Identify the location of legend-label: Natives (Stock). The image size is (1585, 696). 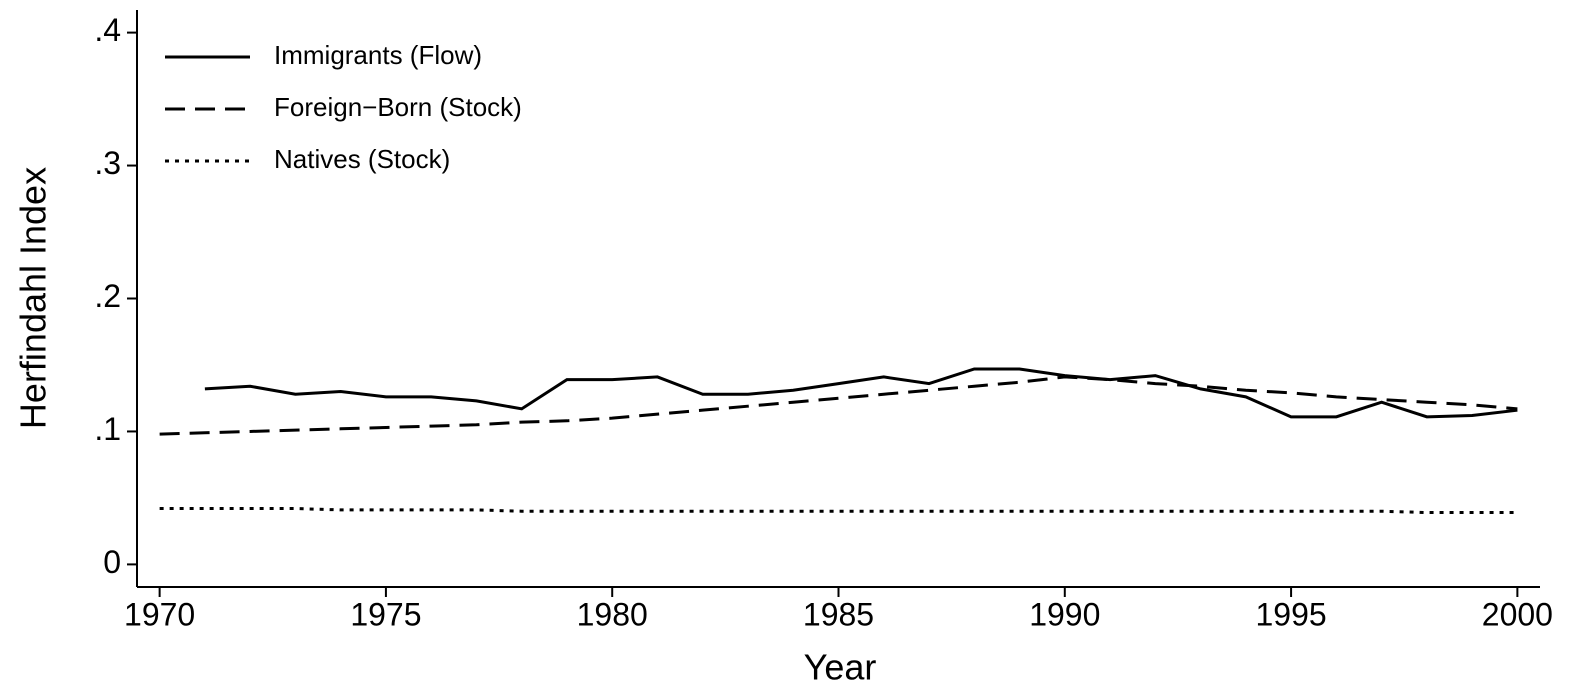
(362, 159).